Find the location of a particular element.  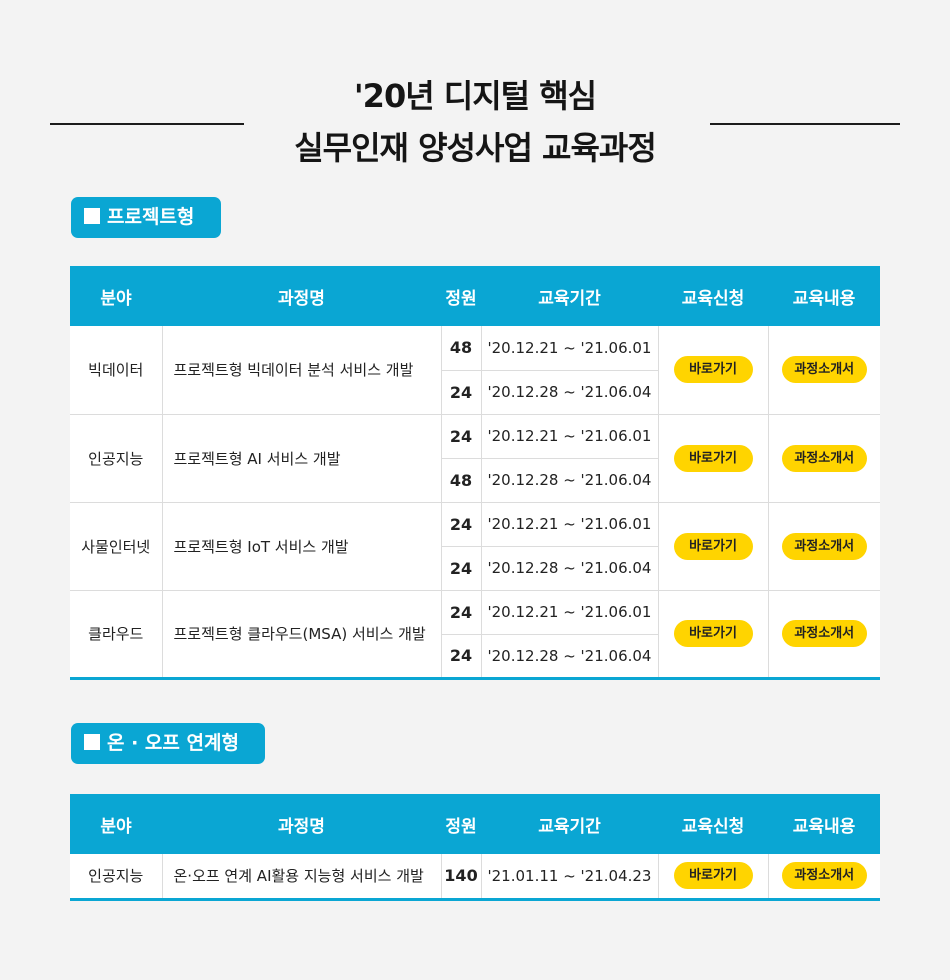

course-field: 클라우드 is located at coordinates (116, 634).